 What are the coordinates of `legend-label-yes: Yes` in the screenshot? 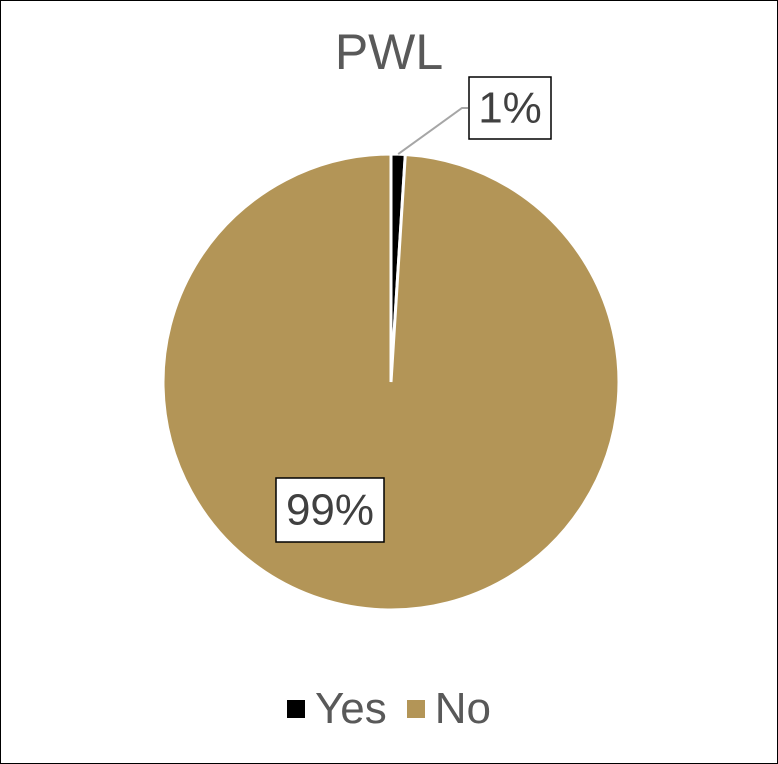 It's located at (350, 708).